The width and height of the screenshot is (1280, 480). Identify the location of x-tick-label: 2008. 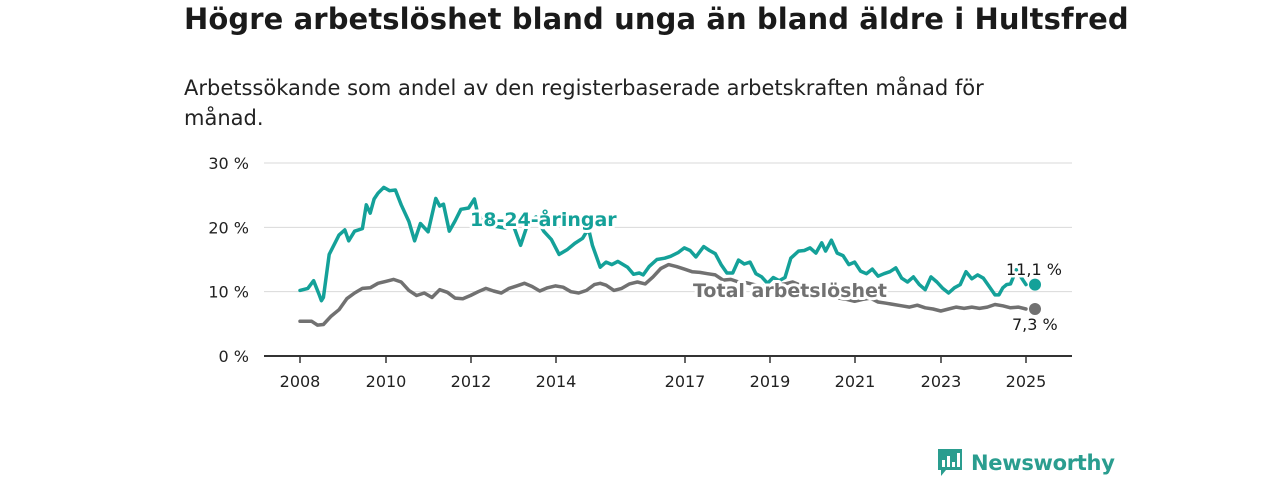
(300, 381).